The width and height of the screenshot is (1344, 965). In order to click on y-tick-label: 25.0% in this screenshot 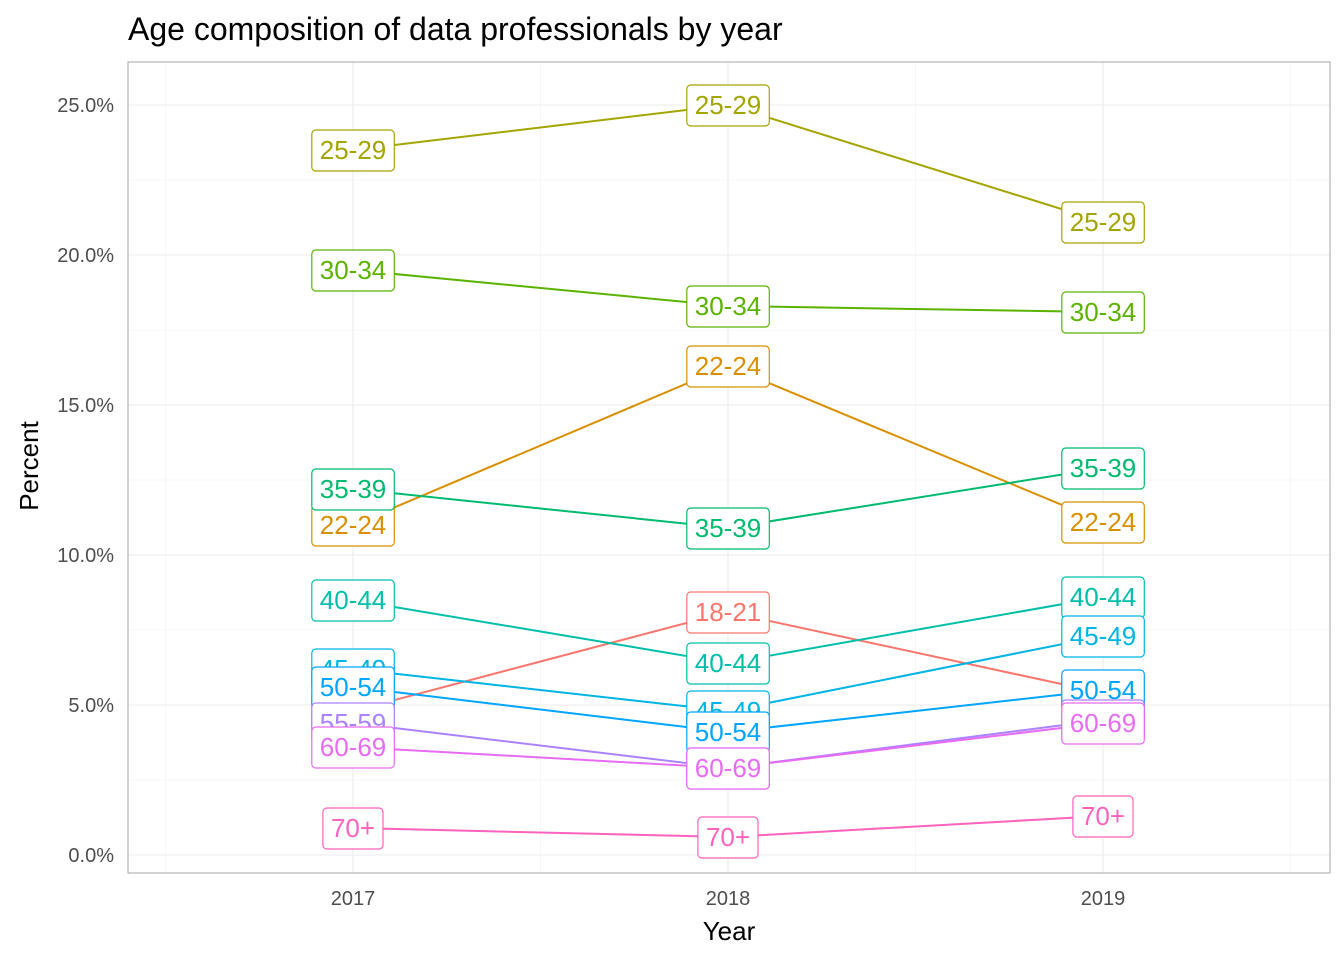, I will do `click(85, 106)`.